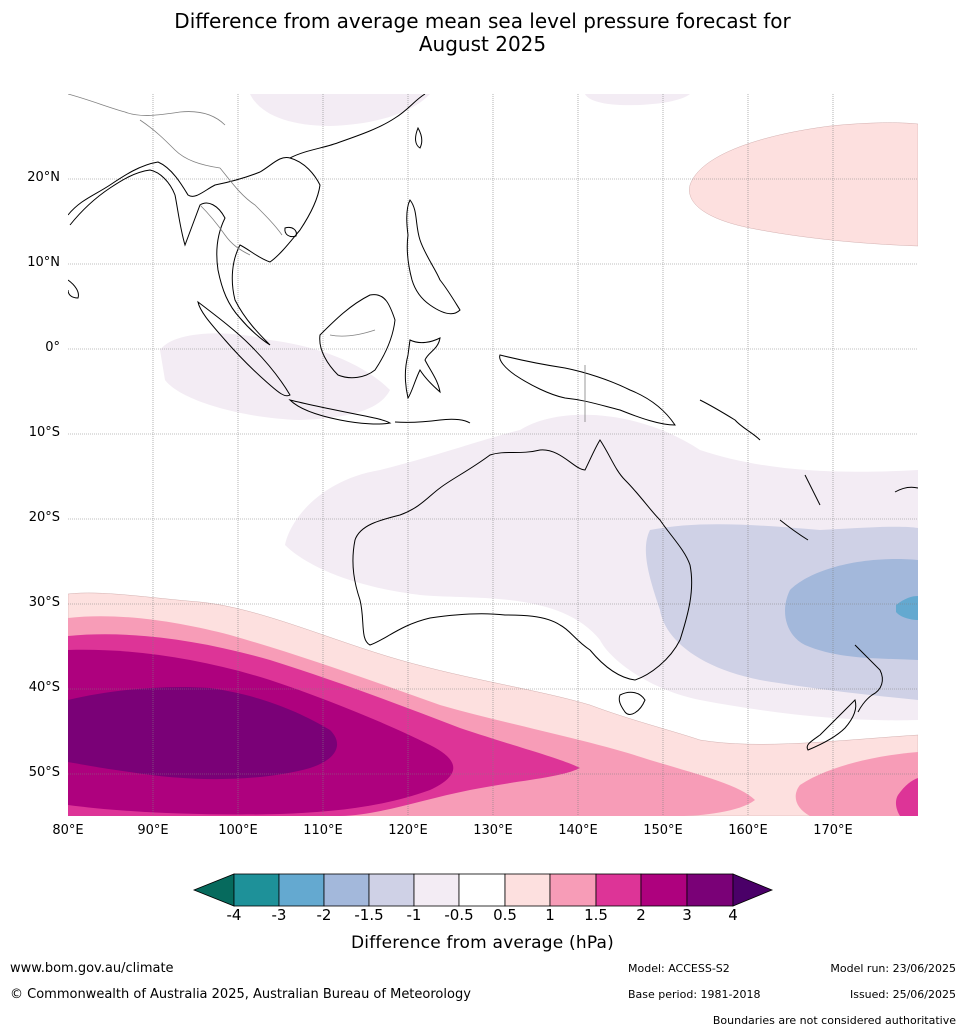  I want to click on cb-tick-pos2: 2, so click(641, 915).